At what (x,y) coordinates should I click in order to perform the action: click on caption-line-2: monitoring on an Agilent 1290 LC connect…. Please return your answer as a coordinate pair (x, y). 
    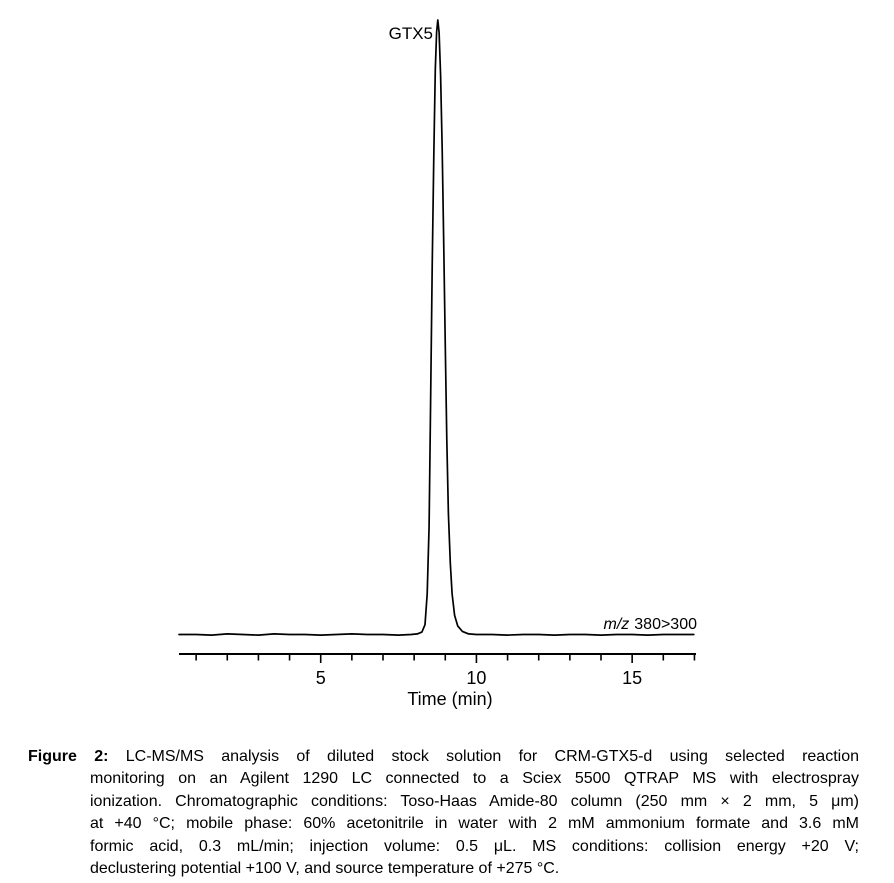
    Looking at the image, I should click on (474, 779).